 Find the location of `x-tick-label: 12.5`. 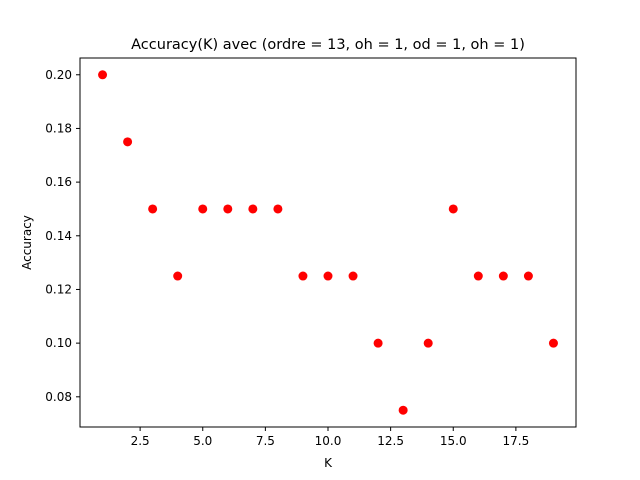

x-tick-label: 12.5 is located at coordinates (390, 441).